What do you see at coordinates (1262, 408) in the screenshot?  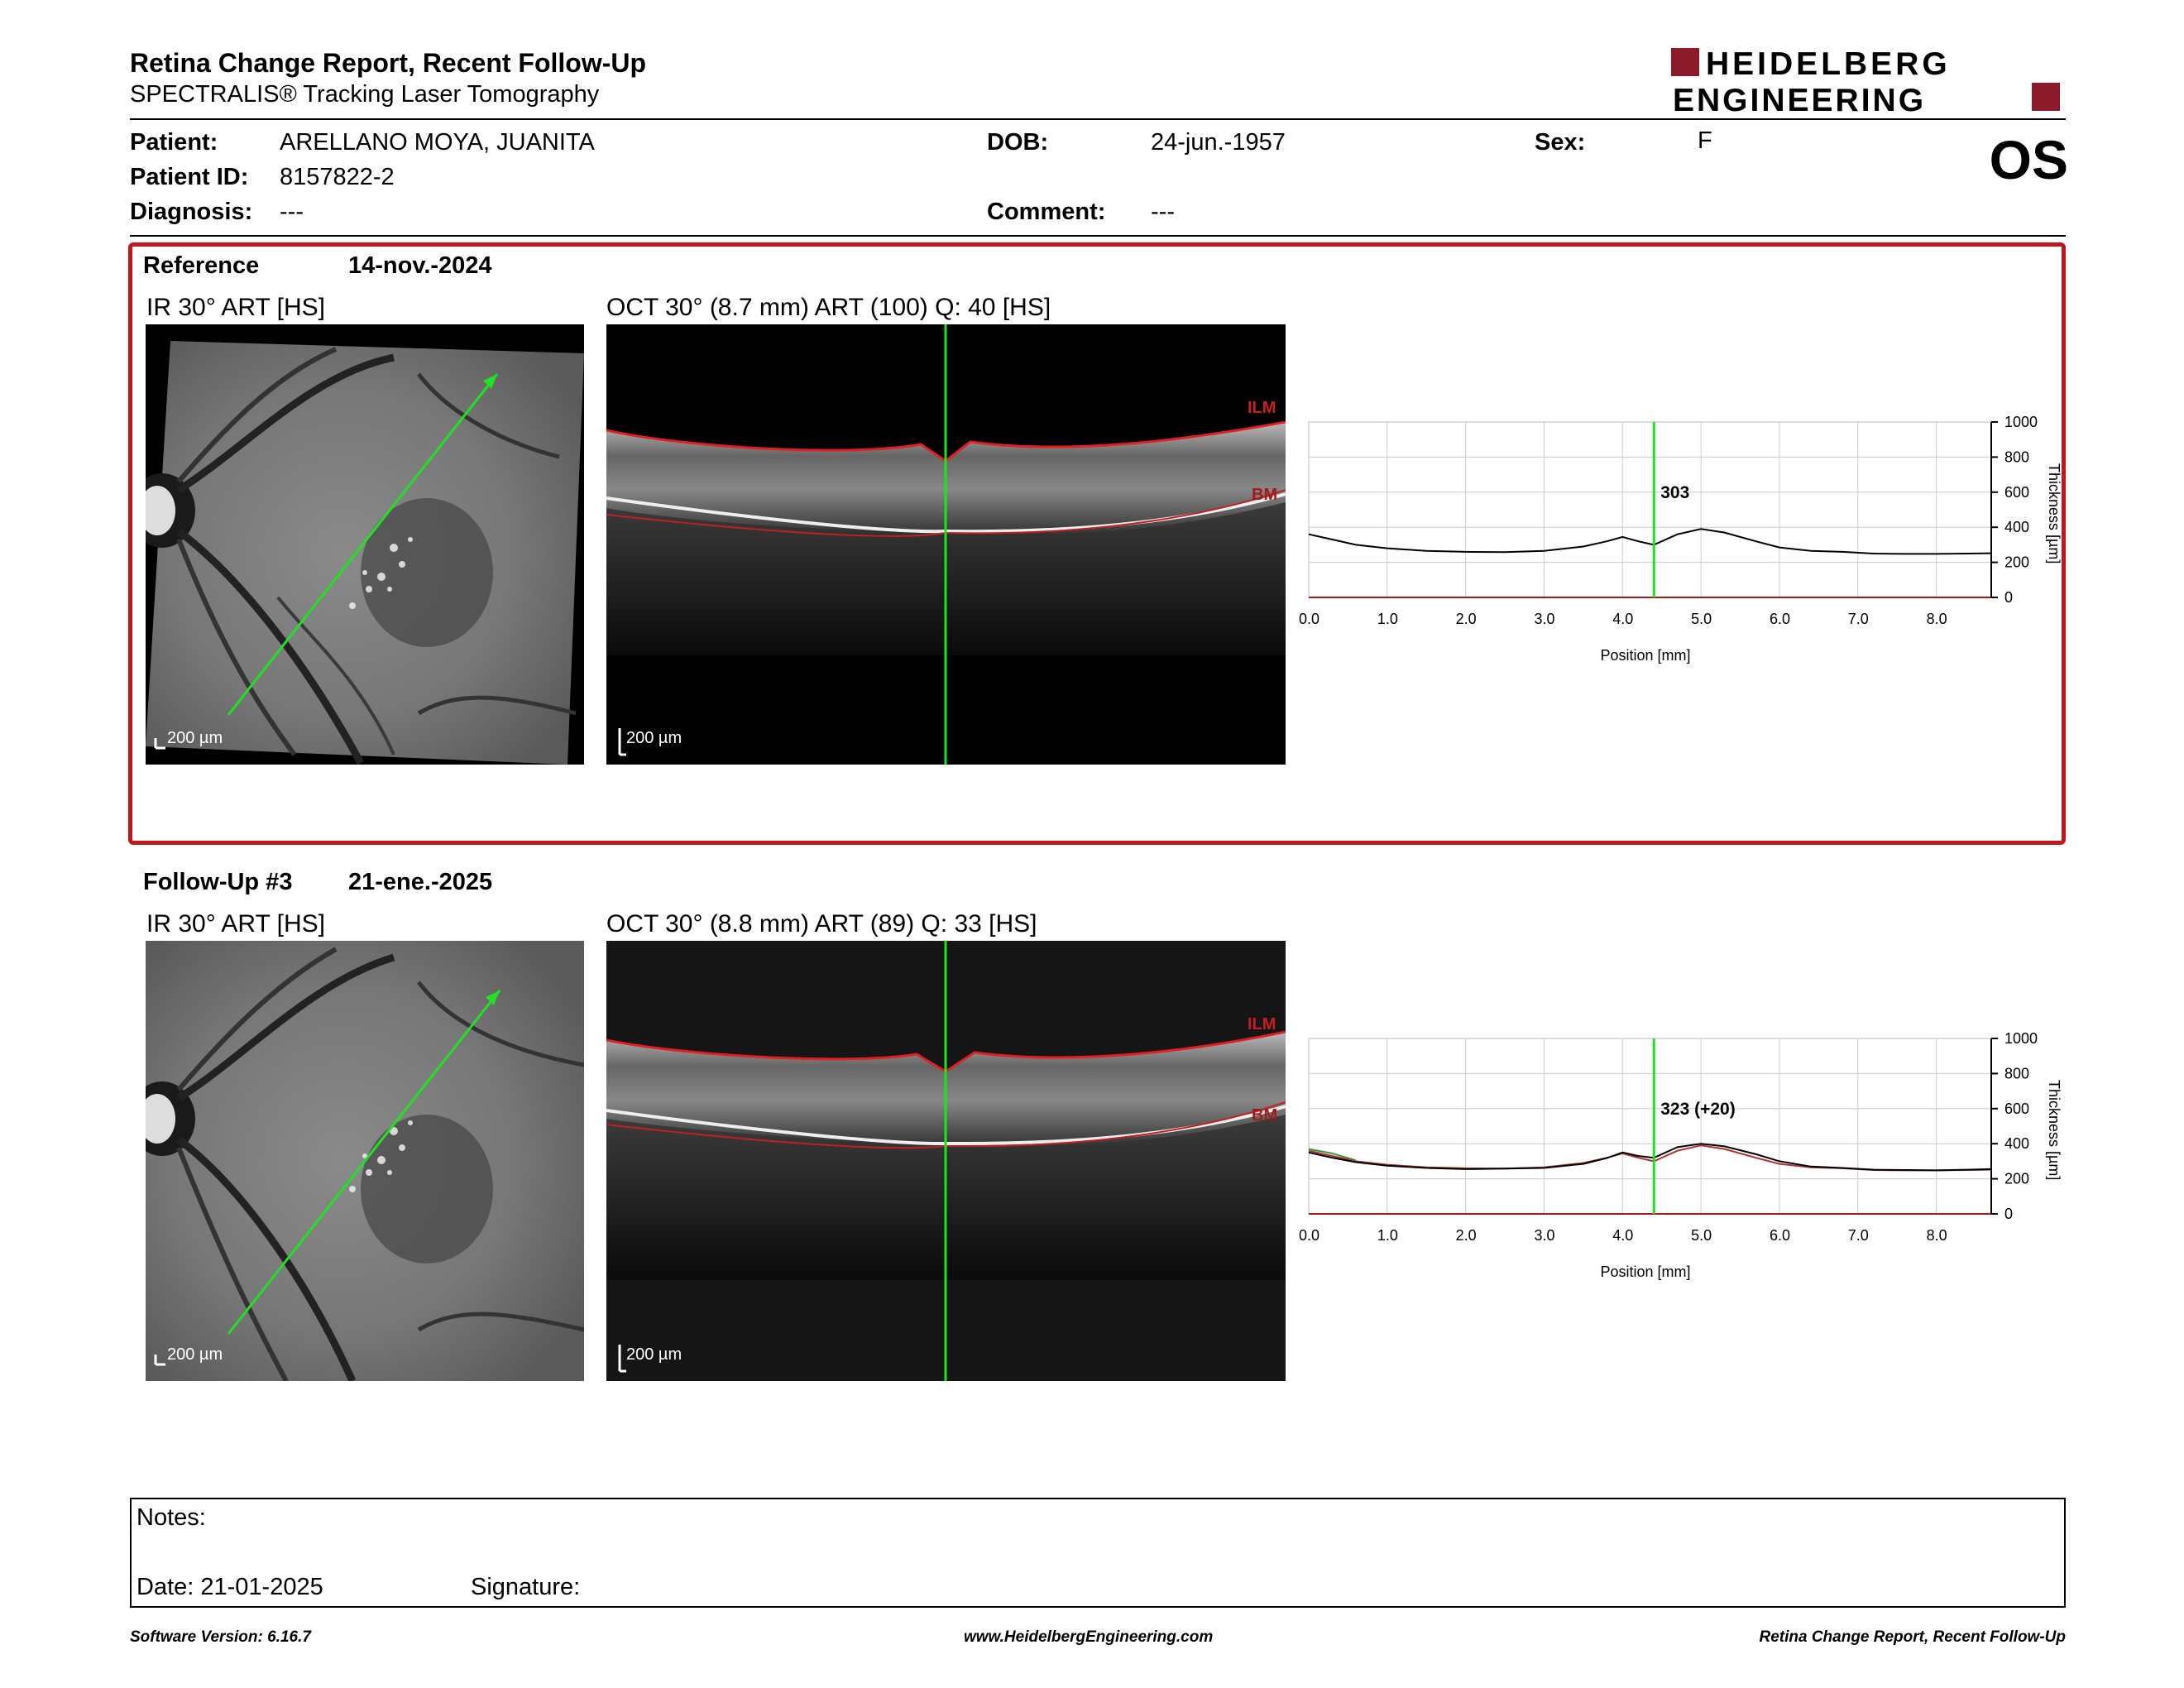 I see `reference-ilm-label: ILM` at bounding box center [1262, 408].